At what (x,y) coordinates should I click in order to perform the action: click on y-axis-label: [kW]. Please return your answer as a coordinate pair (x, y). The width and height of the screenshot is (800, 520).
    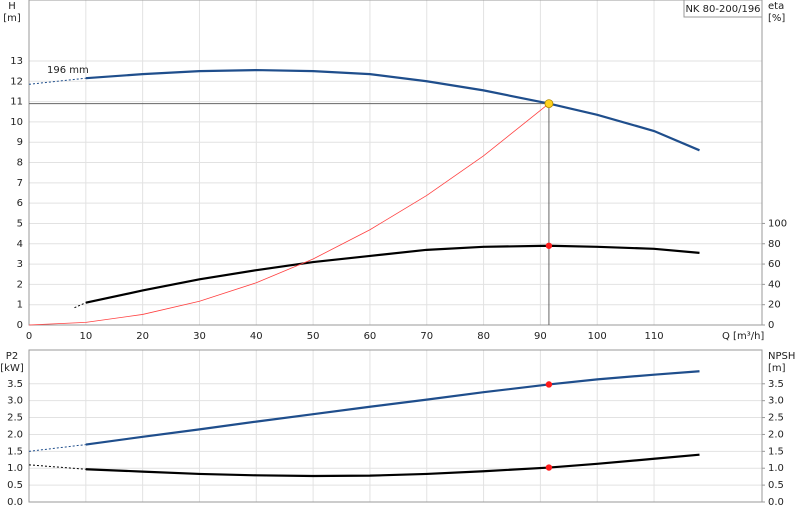
    Looking at the image, I should click on (12, 368).